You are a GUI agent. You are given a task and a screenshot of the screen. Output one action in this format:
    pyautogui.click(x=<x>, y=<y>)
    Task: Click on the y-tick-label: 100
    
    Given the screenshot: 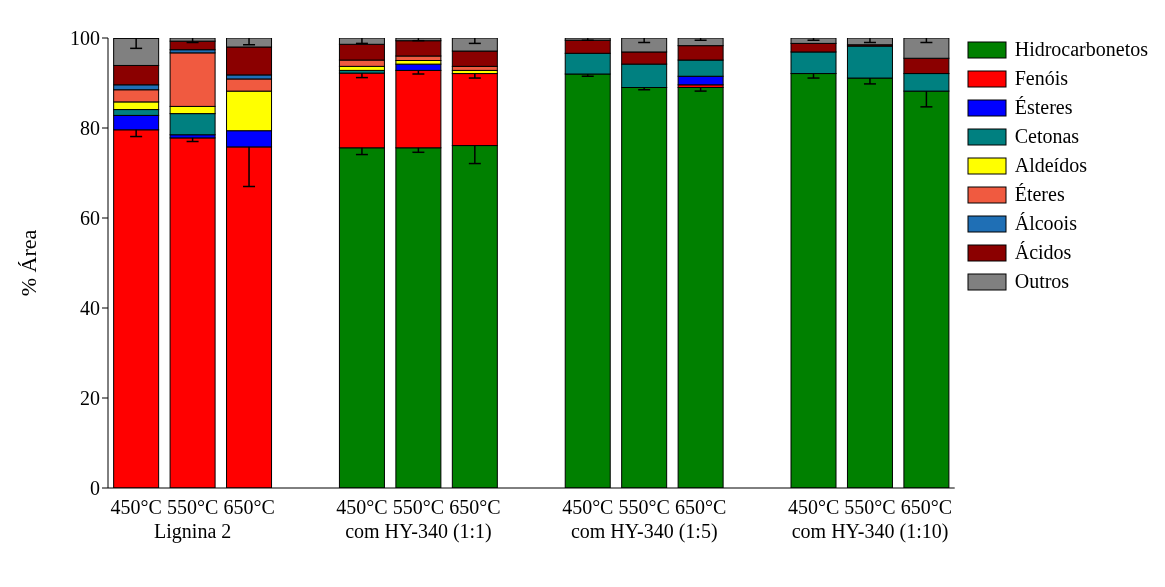 What is the action you would take?
    pyautogui.click(x=85, y=38)
    